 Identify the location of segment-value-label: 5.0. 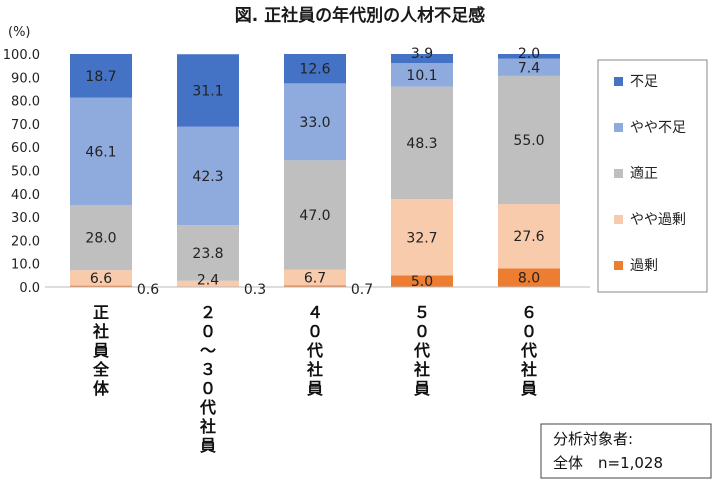
(422, 282).